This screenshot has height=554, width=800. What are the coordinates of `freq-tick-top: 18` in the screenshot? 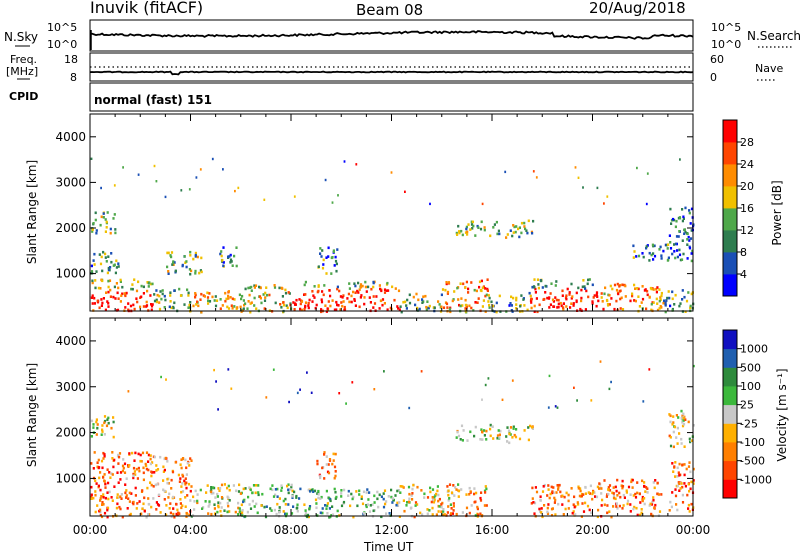 It's located at (71, 59).